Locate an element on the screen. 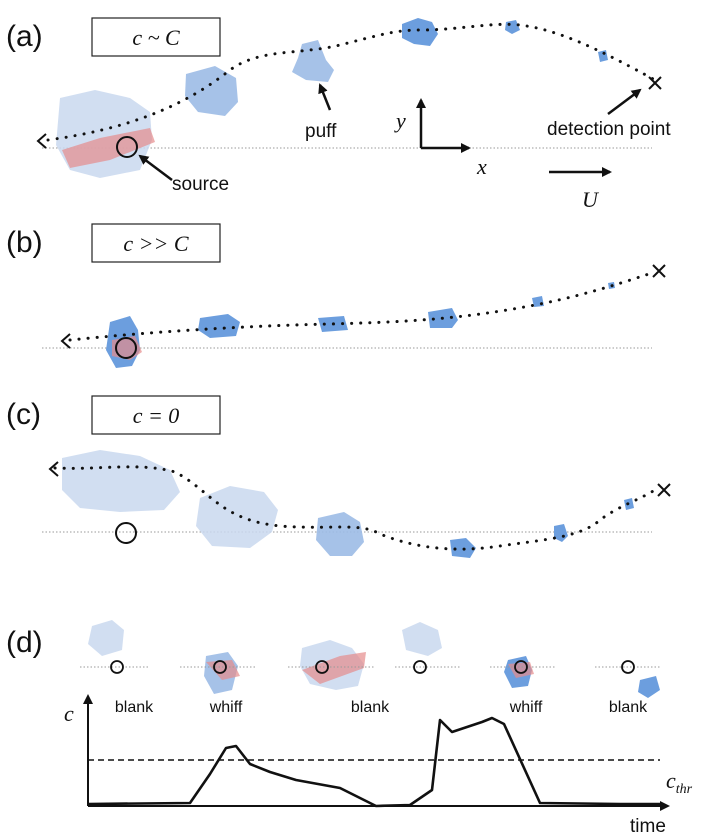 The image size is (717, 837). puff-label: puff is located at coordinates (321, 131).